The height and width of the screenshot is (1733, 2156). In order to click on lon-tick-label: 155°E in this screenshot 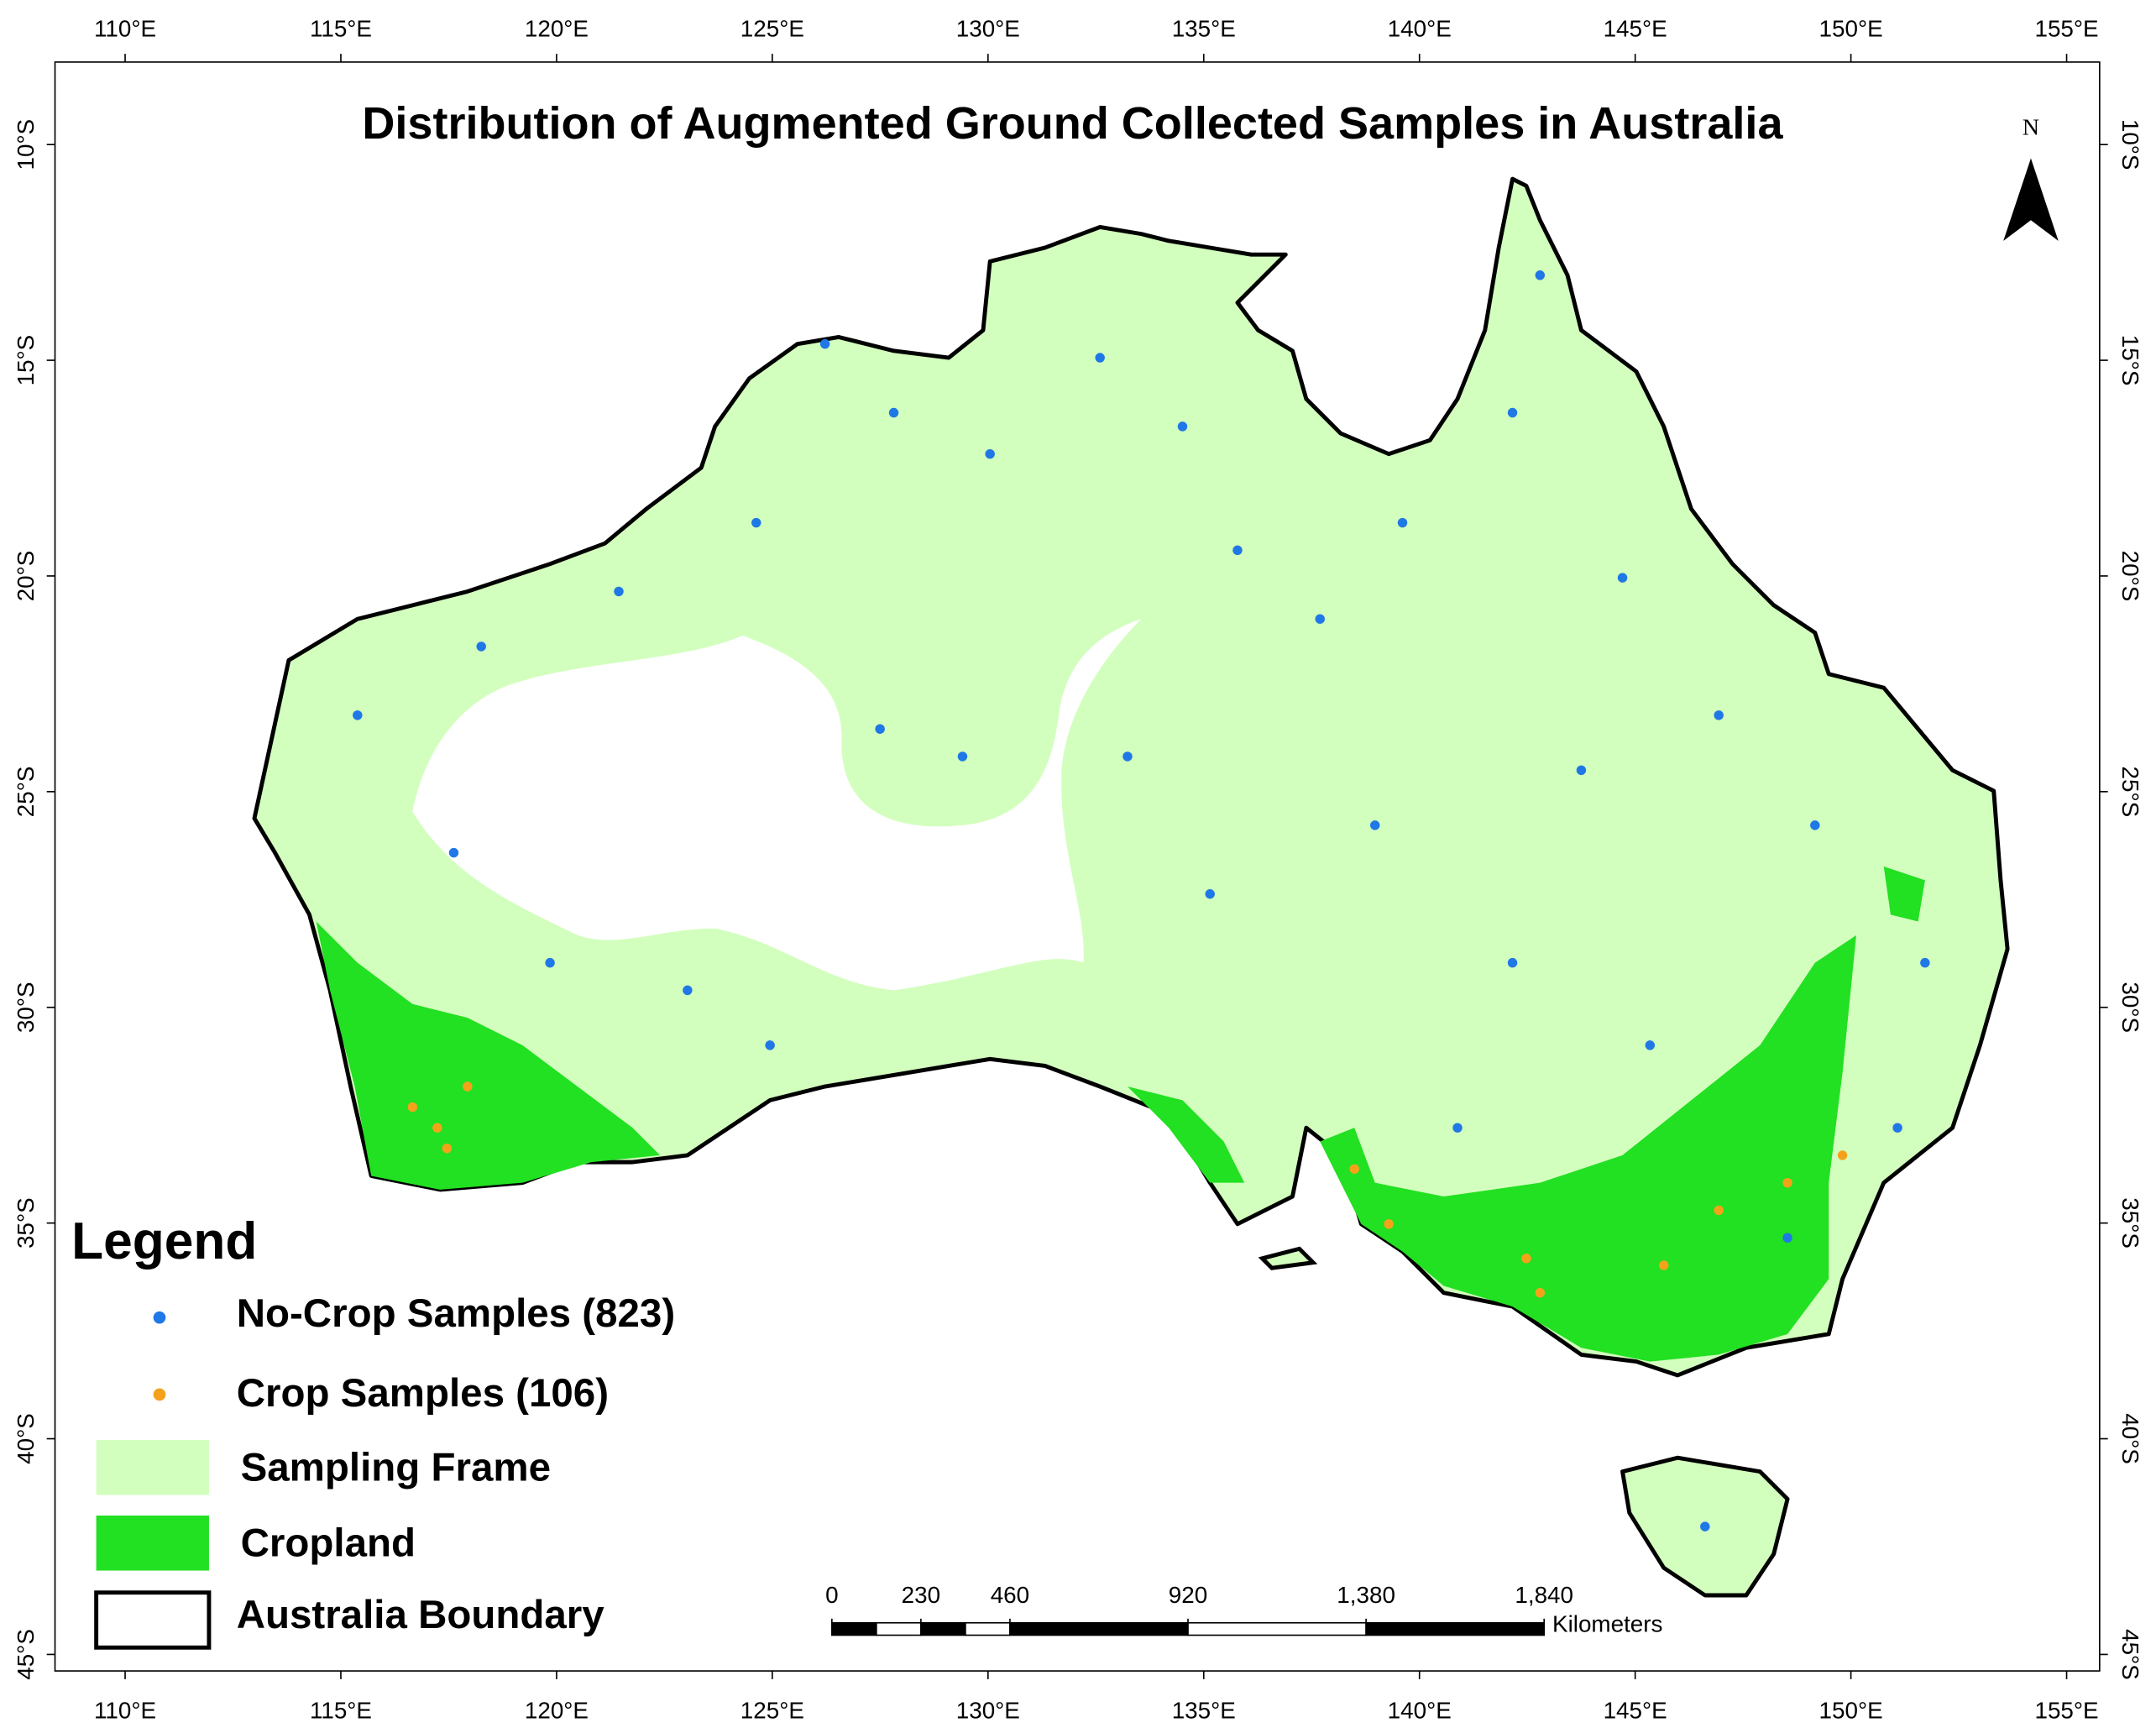, I will do `click(2066, 1711)`.